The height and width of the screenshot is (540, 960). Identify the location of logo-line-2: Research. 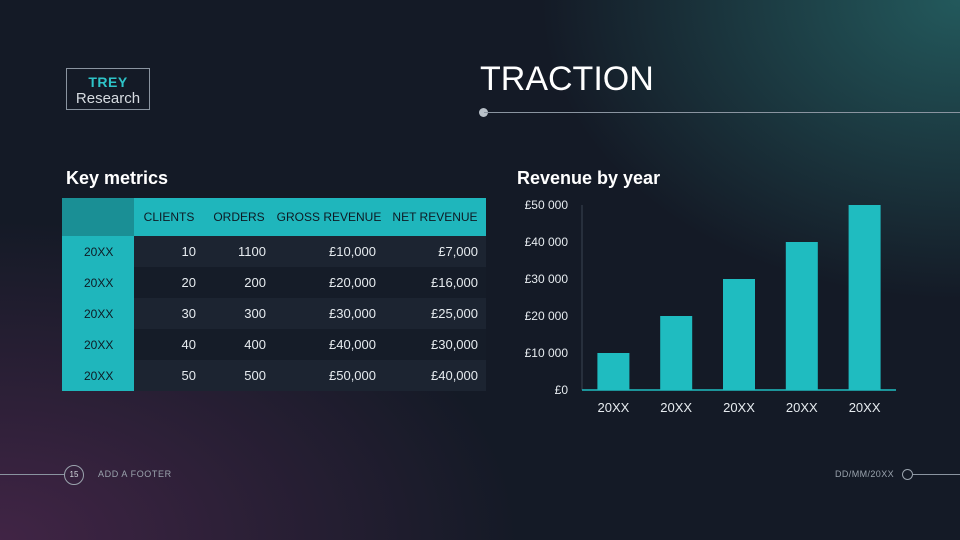
(108, 98).